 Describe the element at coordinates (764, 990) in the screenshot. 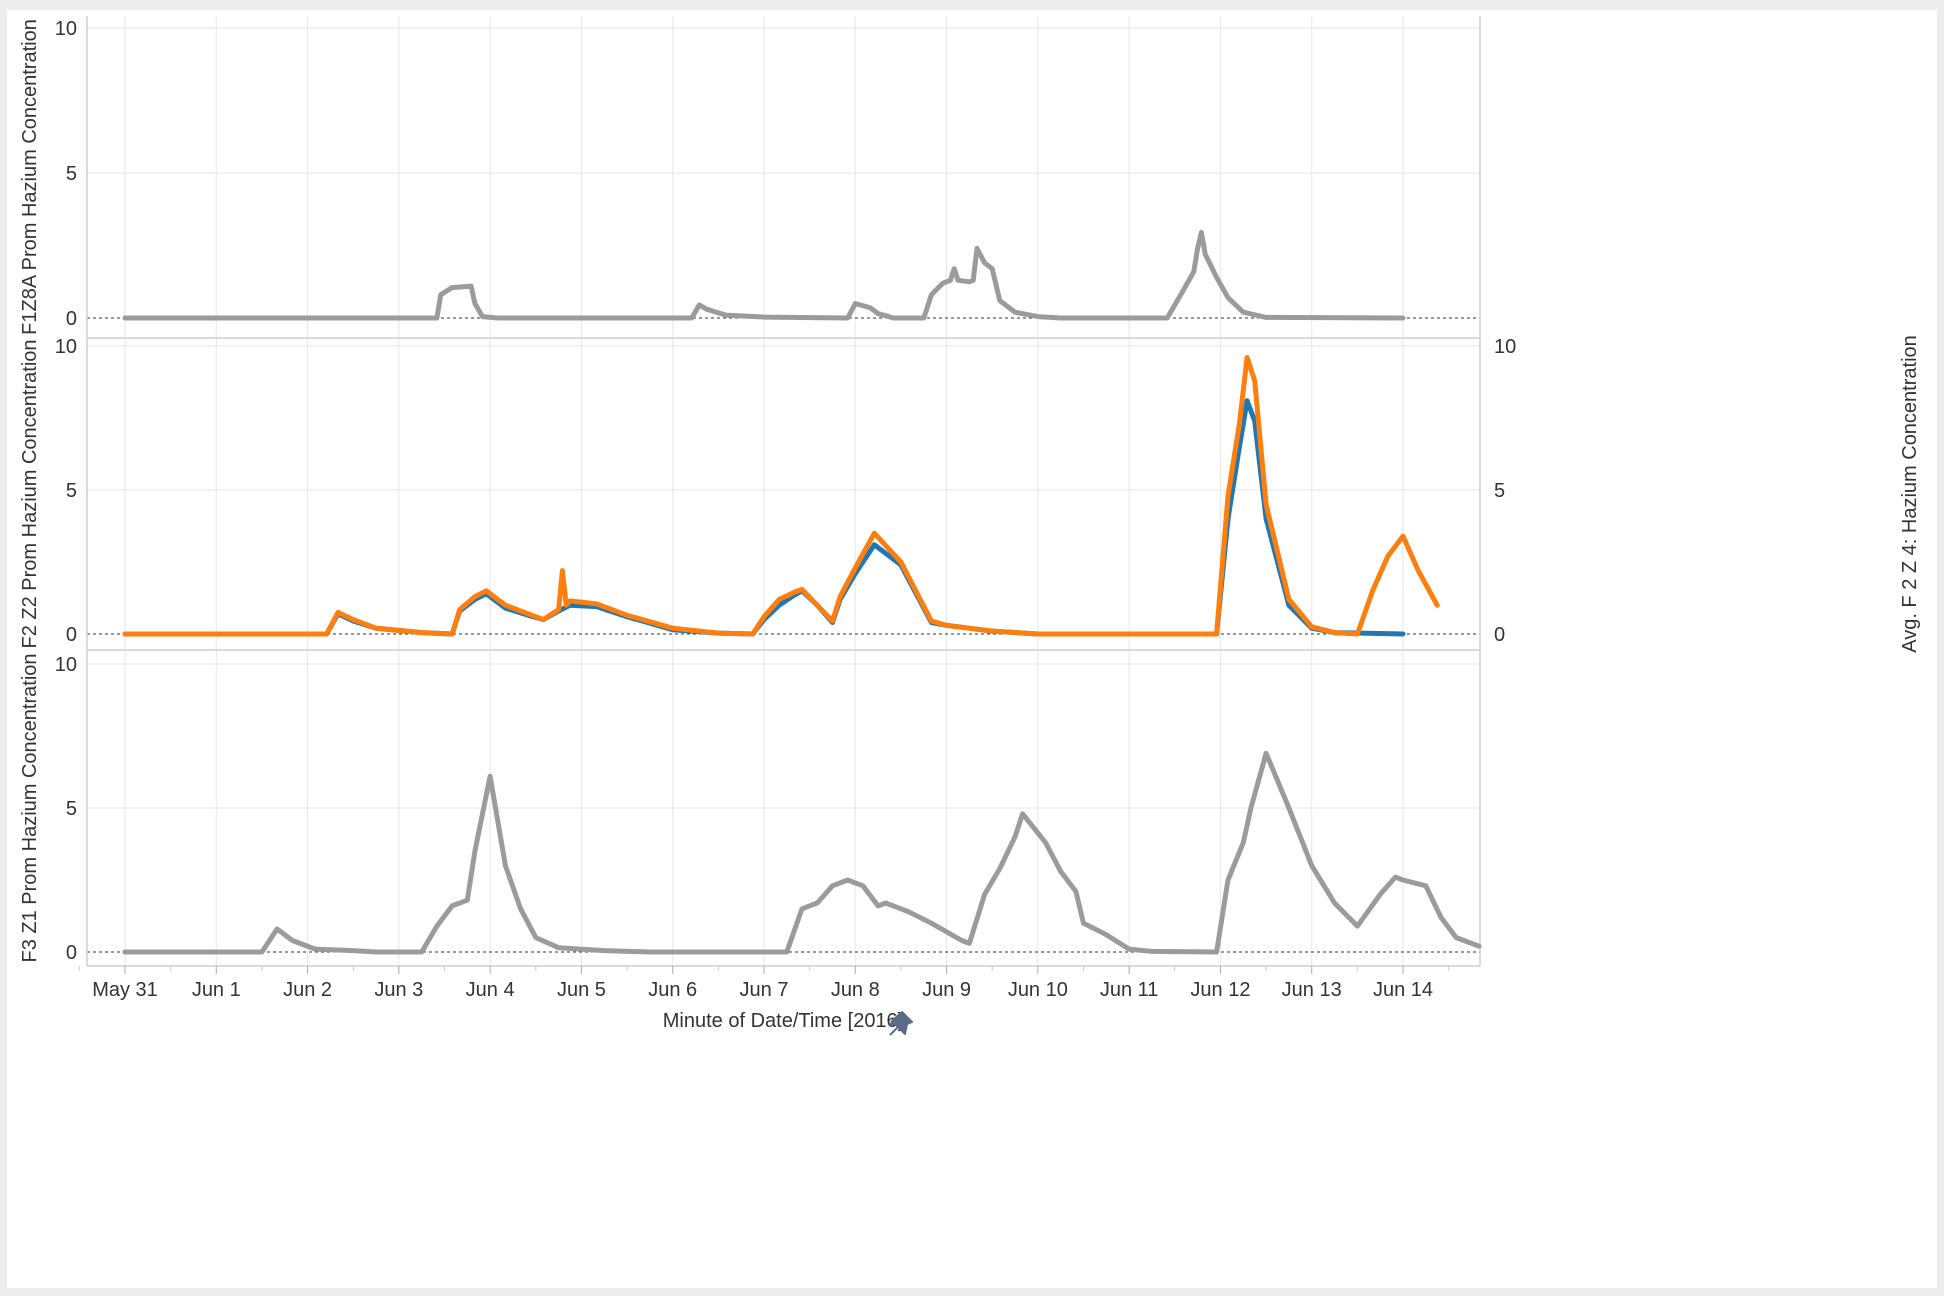

I see `x-tick-label: Jun 7` at that location.